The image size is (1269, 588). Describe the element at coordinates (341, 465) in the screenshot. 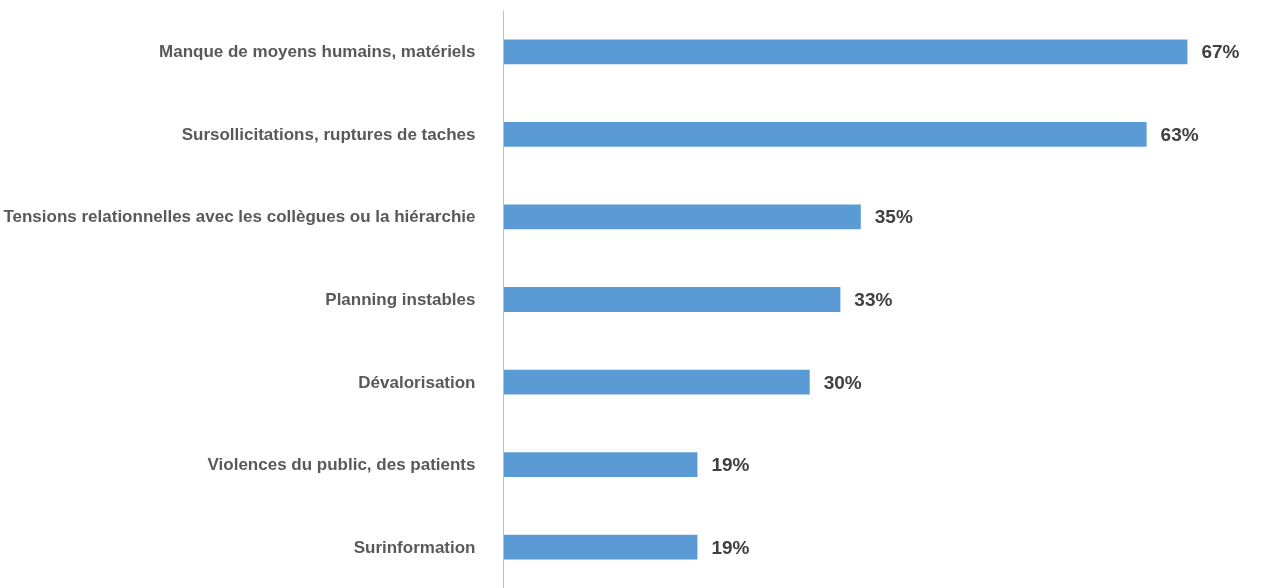

I see `y-tick-label: Violences du public, des patients` at that location.